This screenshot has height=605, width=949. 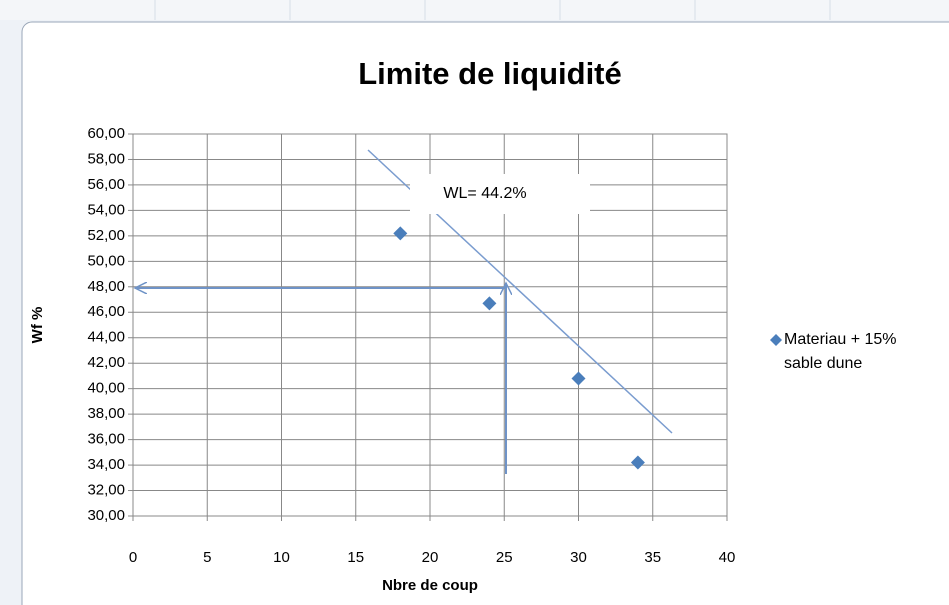 I want to click on y-axis-label: Wf %, so click(x=37, y=325).